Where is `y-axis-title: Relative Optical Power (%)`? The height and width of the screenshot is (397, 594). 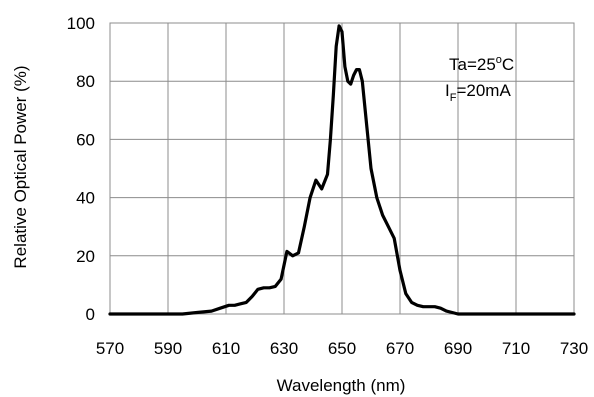
y-axis-title: Relative Optical Power (%) is located at coordinates (20, 166).